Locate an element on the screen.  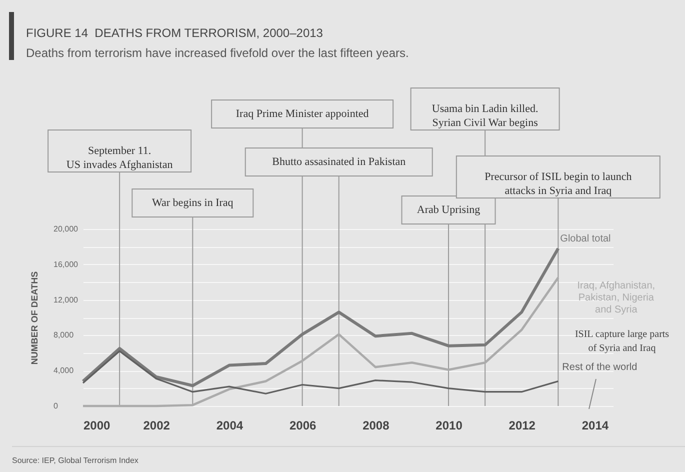
source-note: Source: IEP, Global Terrorism Index is located at coordinates (75, 460).